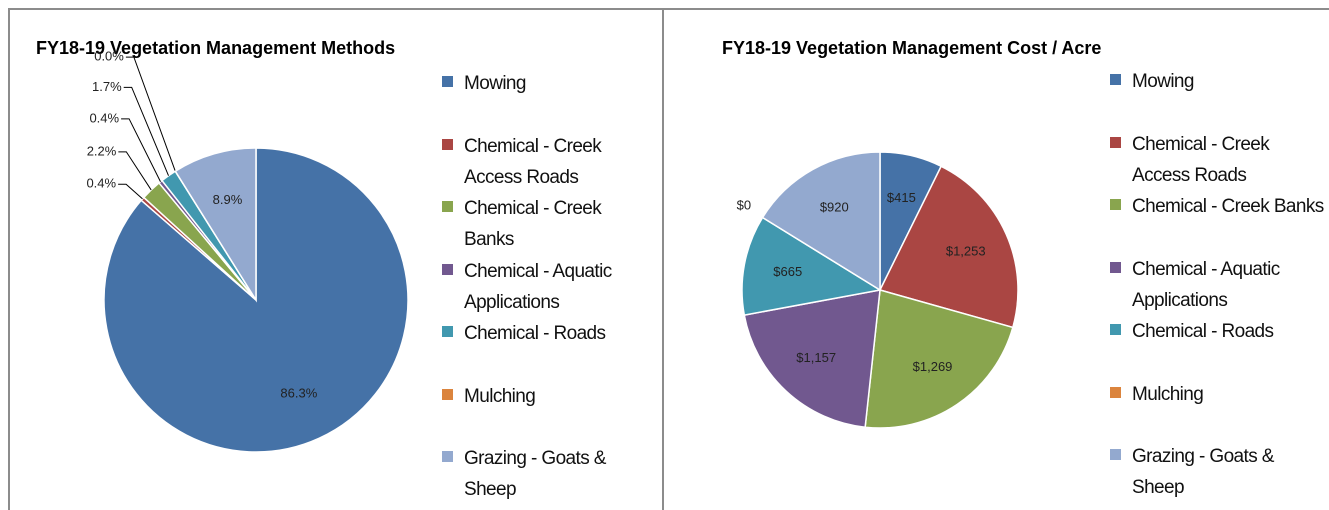 This screenshot has height=510, width=1329. What do you see at coordinates (787, 271) in the screenshot?
I see `data-label: $665` at bounding box center [787, 271].